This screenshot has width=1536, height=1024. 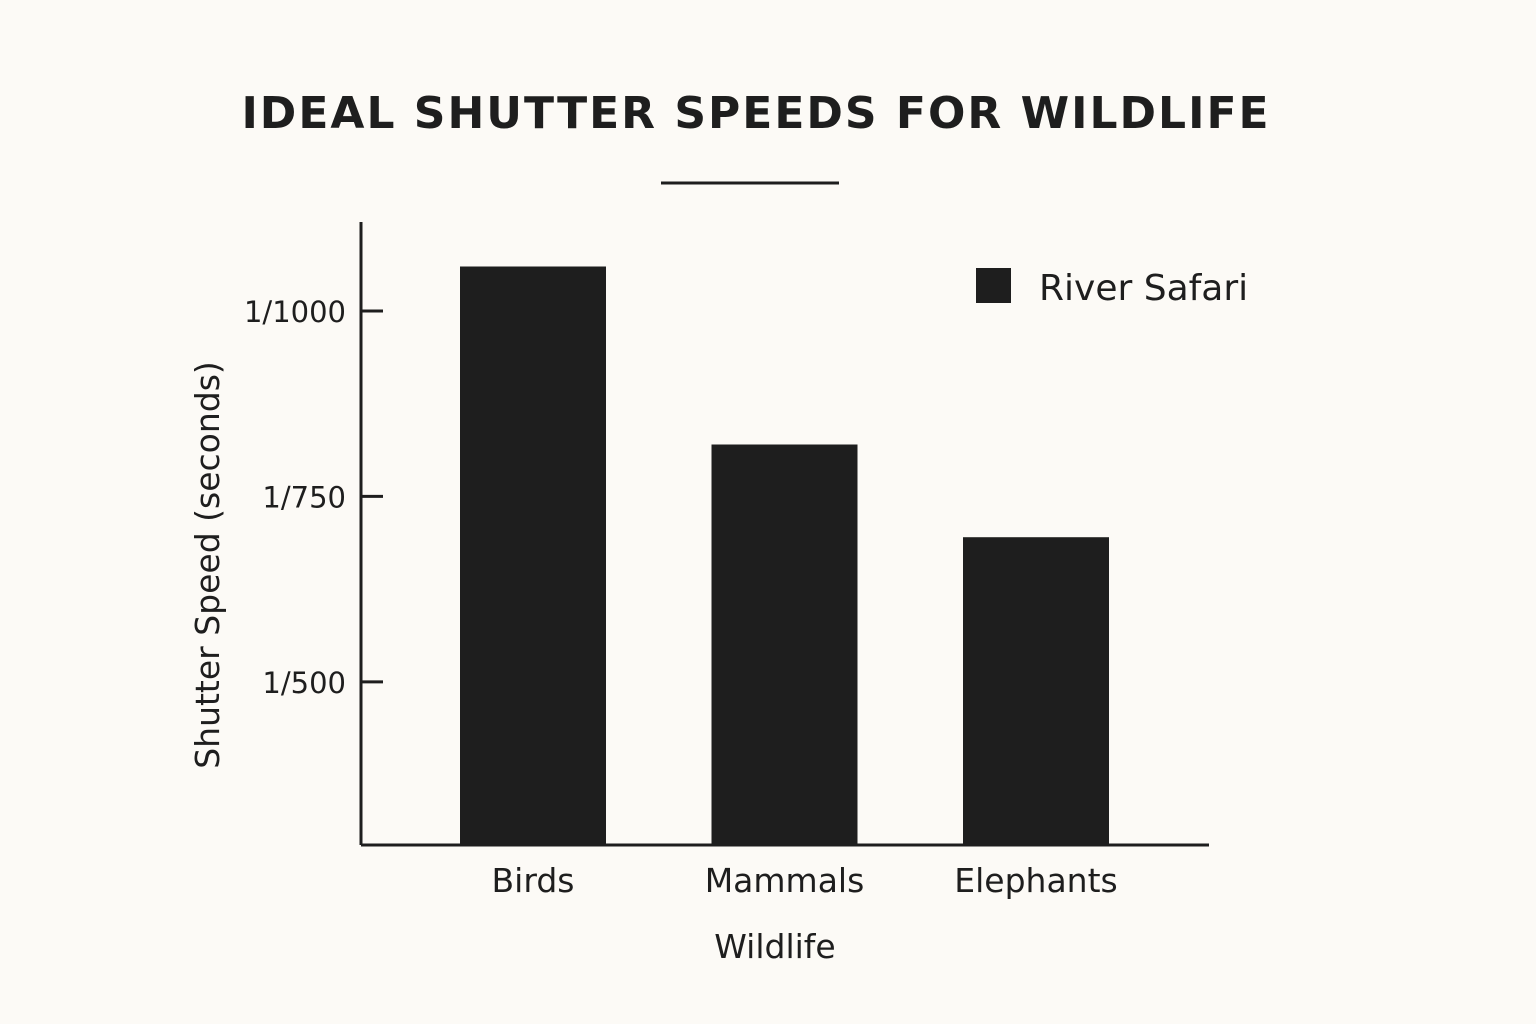 What do you see at coordinates (1143, 288) in the screenshot?
I see `legend-label: River Safari` at bounding box center [1143, 288].